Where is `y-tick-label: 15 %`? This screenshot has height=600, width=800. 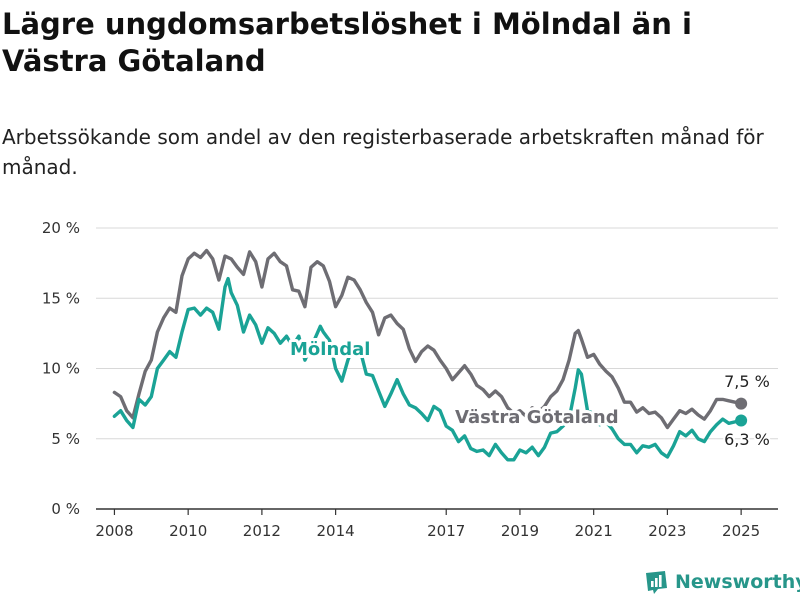 y-tick-label: 15 % is located at coordinates (61, 298).